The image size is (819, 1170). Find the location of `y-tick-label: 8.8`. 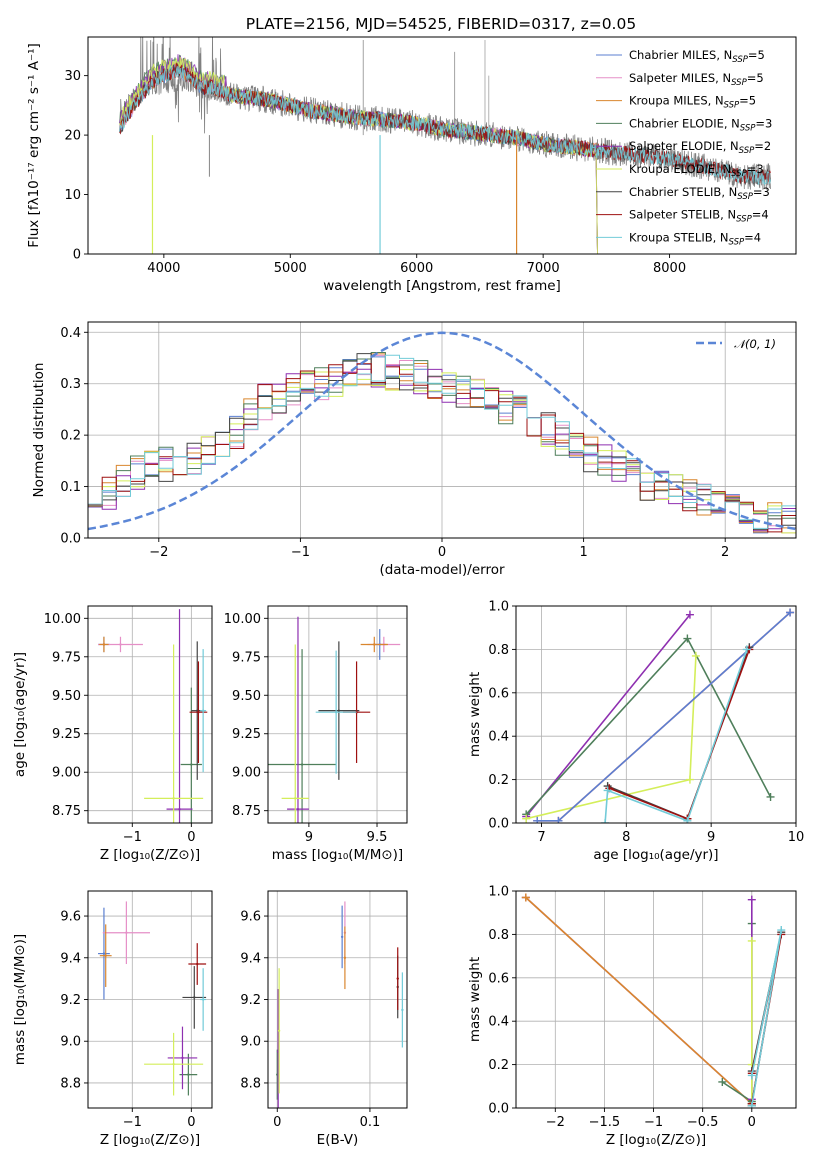

y-tick-label: 8.8 is located at coordinates (70, 1083).